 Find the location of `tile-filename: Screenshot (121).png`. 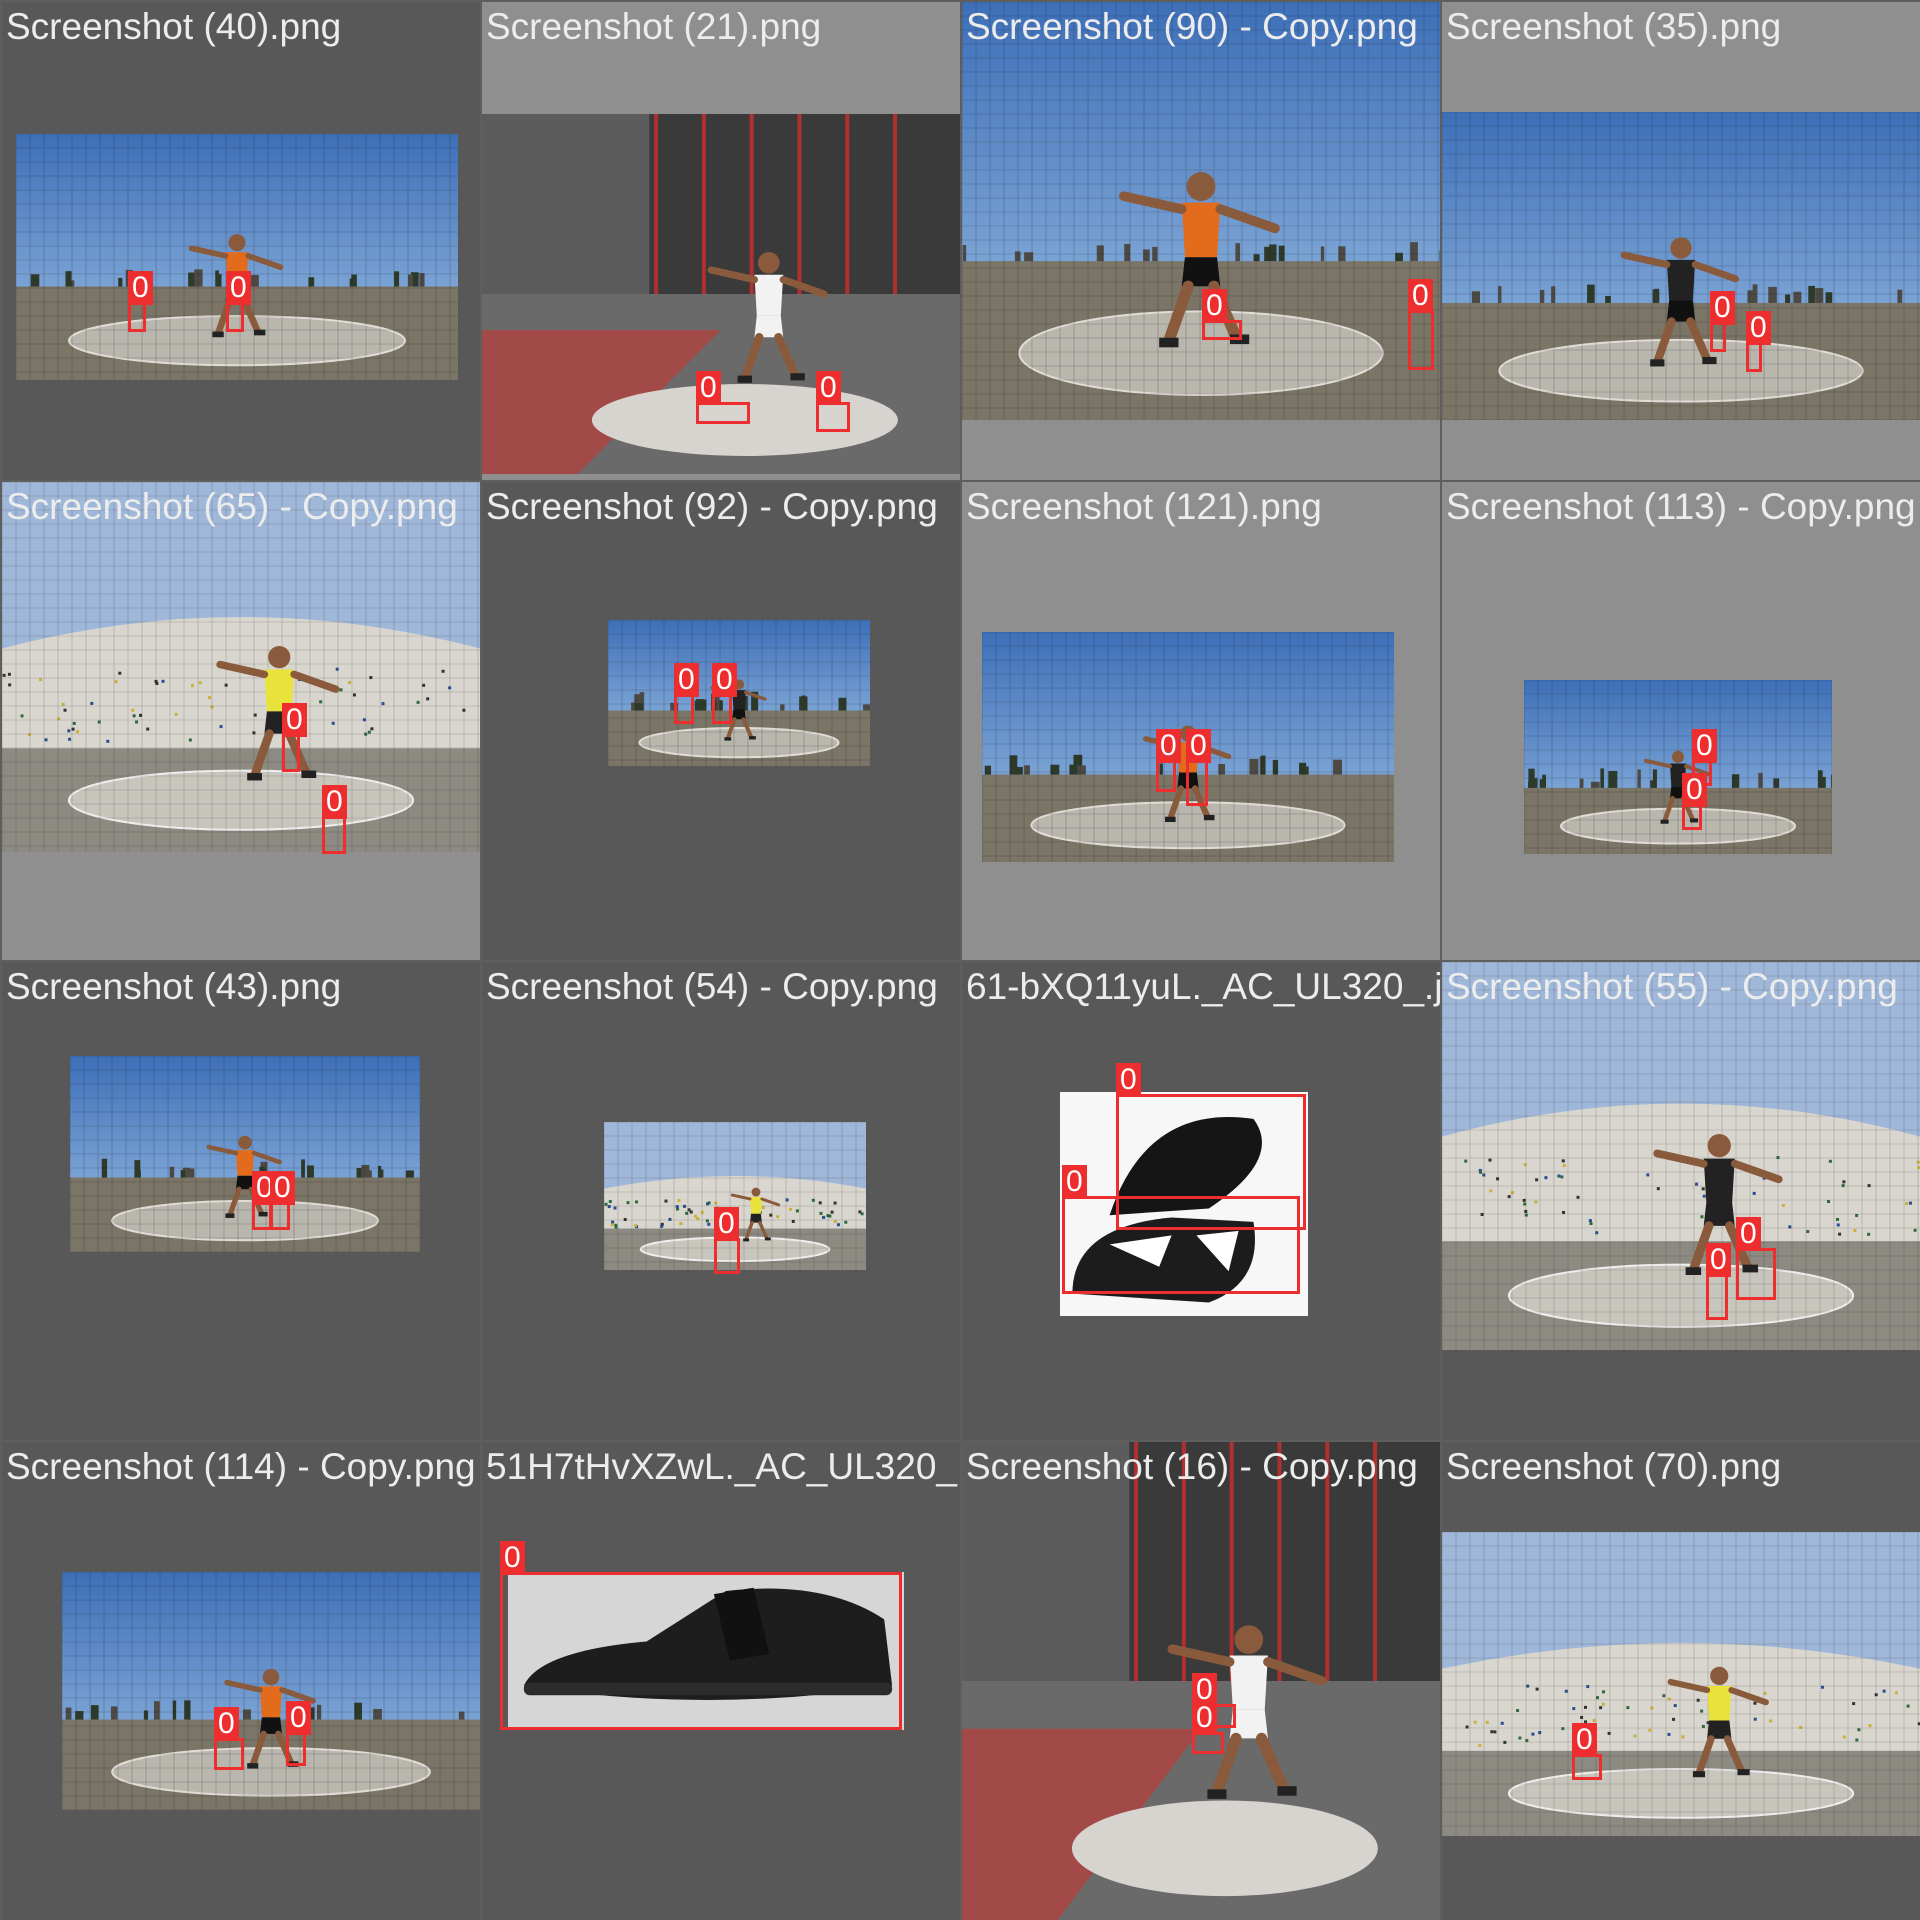

tile-filename: Screenshot (121).png is located at coordinates (1144, 506).